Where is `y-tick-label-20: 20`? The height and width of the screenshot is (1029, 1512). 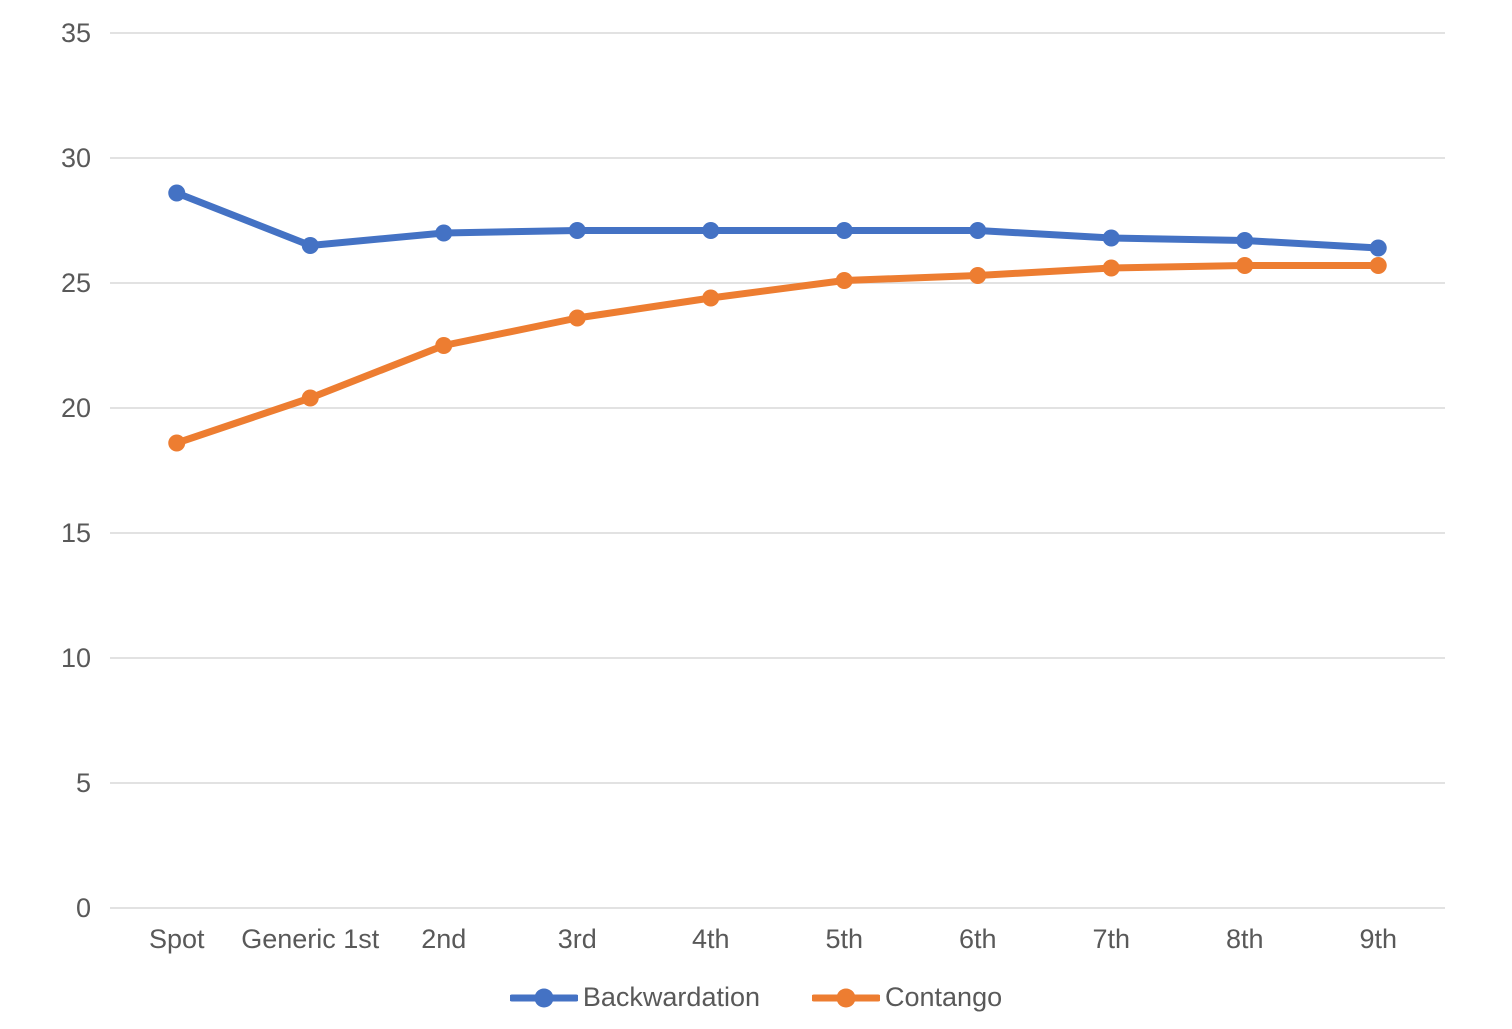
y-tick-label-20: 20 is located at coordinates (76, 408).